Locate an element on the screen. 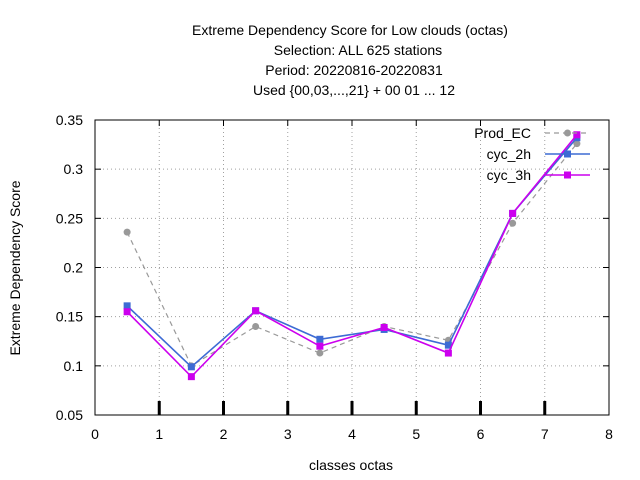 The image size is (640, 480). x-tick-label-3: 3 is located at coordinates (288, 434).